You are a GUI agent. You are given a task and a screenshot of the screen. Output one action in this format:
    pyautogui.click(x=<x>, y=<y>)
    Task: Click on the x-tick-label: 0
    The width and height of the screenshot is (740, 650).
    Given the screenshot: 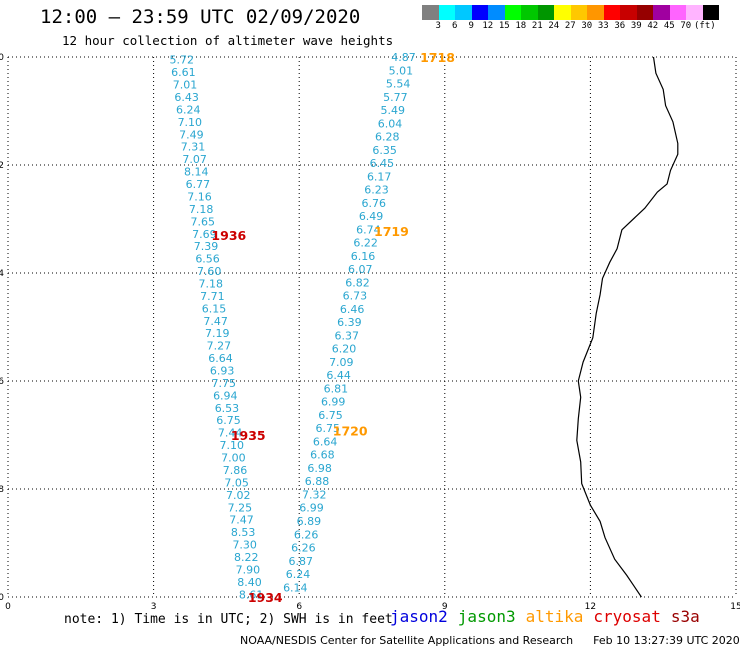 What is the action you would take?
    pyautogui.click(x=8, y=607)
    